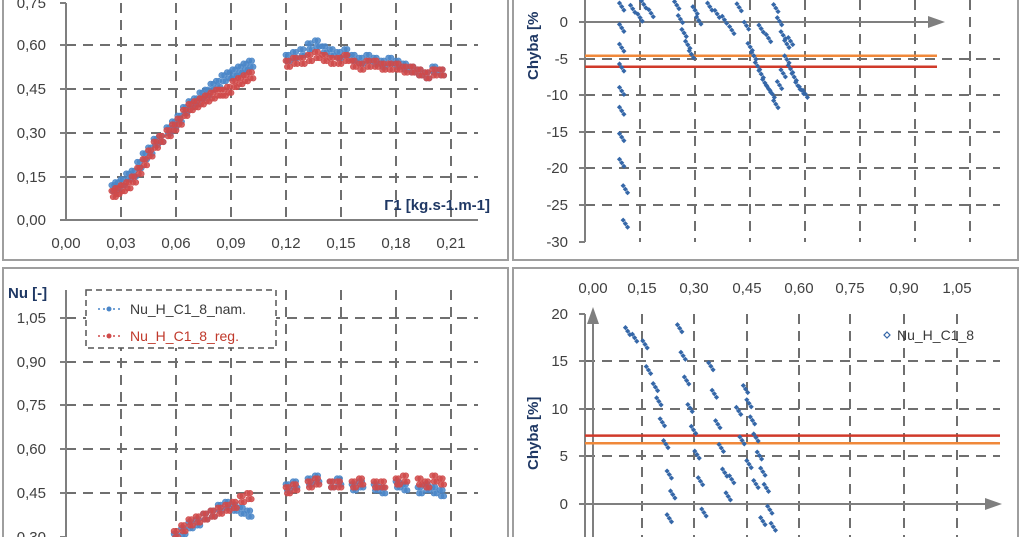 The image size is (1024, 537). What do you see at coordinates (65, 243) in the screenshot?
I see `x-tick-label: 0,00` at bounding box center [65, 243].